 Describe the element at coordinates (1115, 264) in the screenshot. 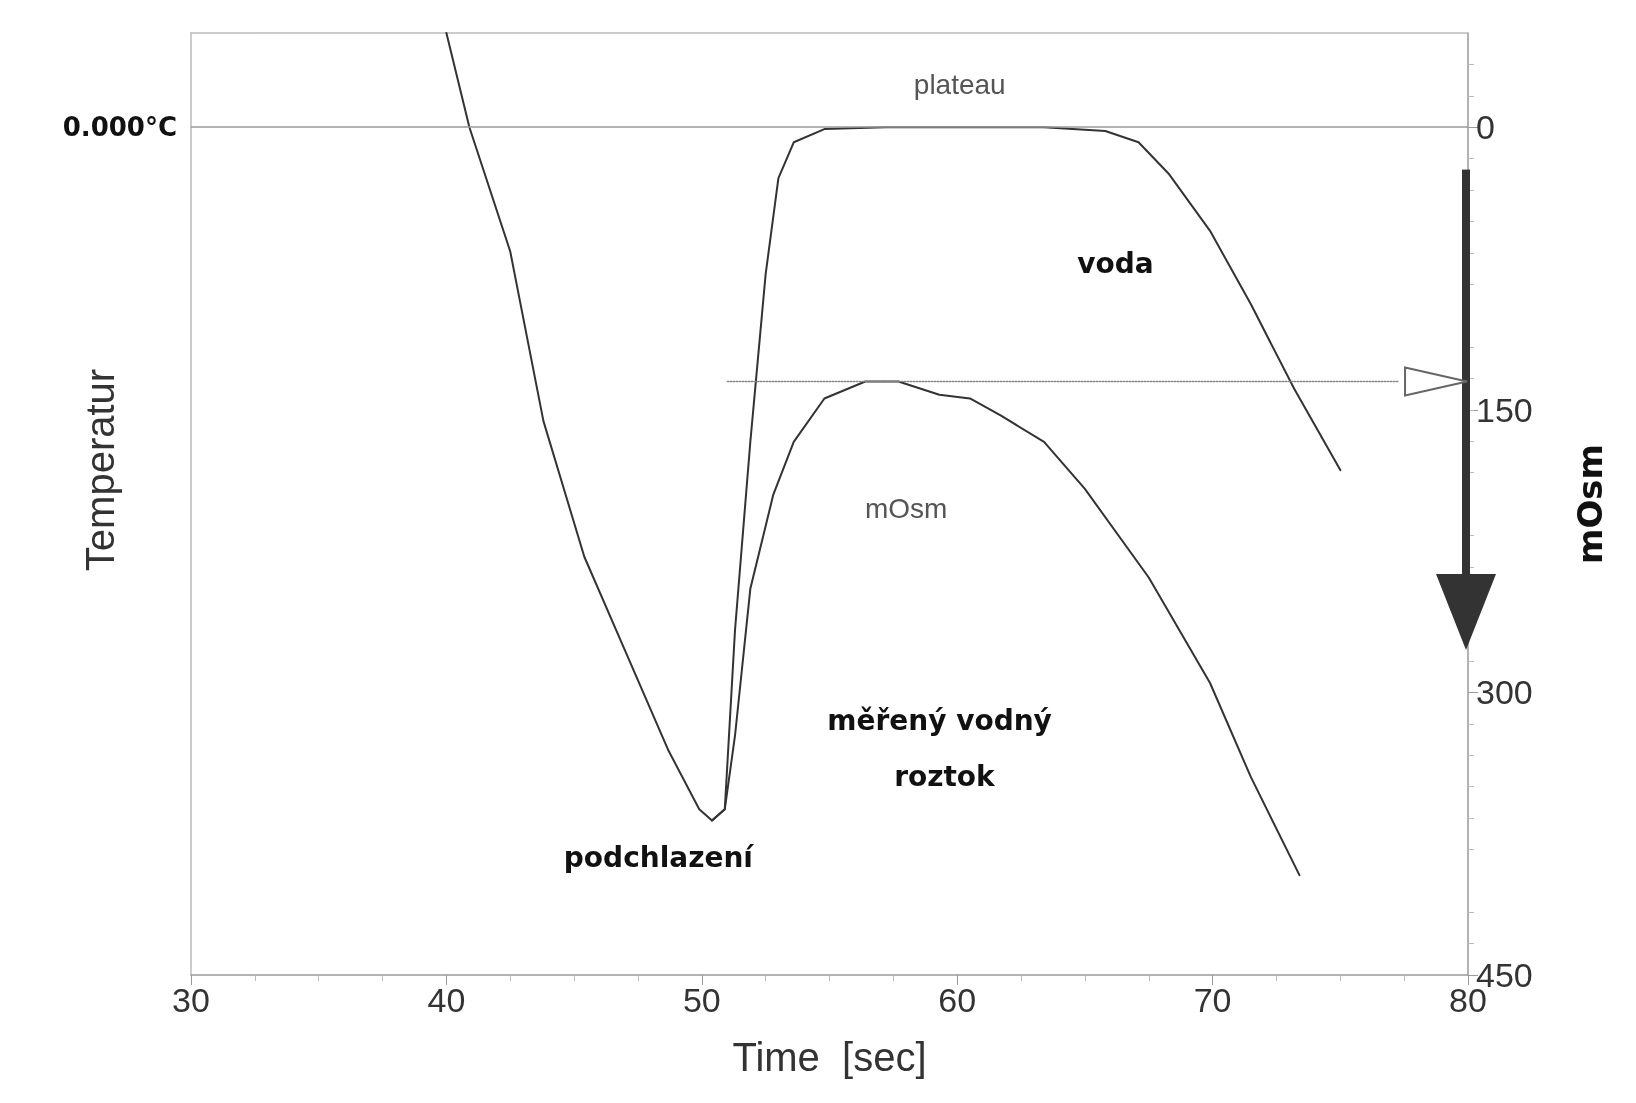

I see `annotation: voda` at that location.